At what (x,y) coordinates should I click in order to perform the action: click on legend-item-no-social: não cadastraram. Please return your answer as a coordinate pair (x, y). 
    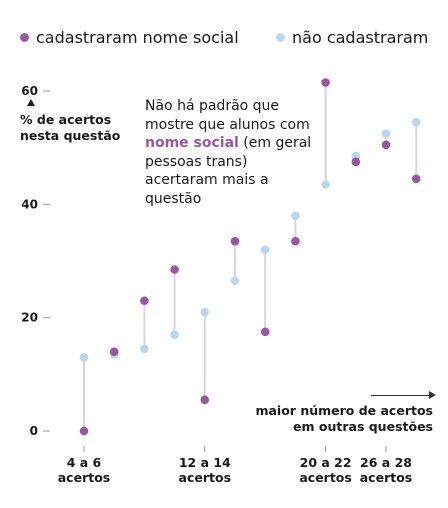
    Looking at the image, I should click on (352, 37).